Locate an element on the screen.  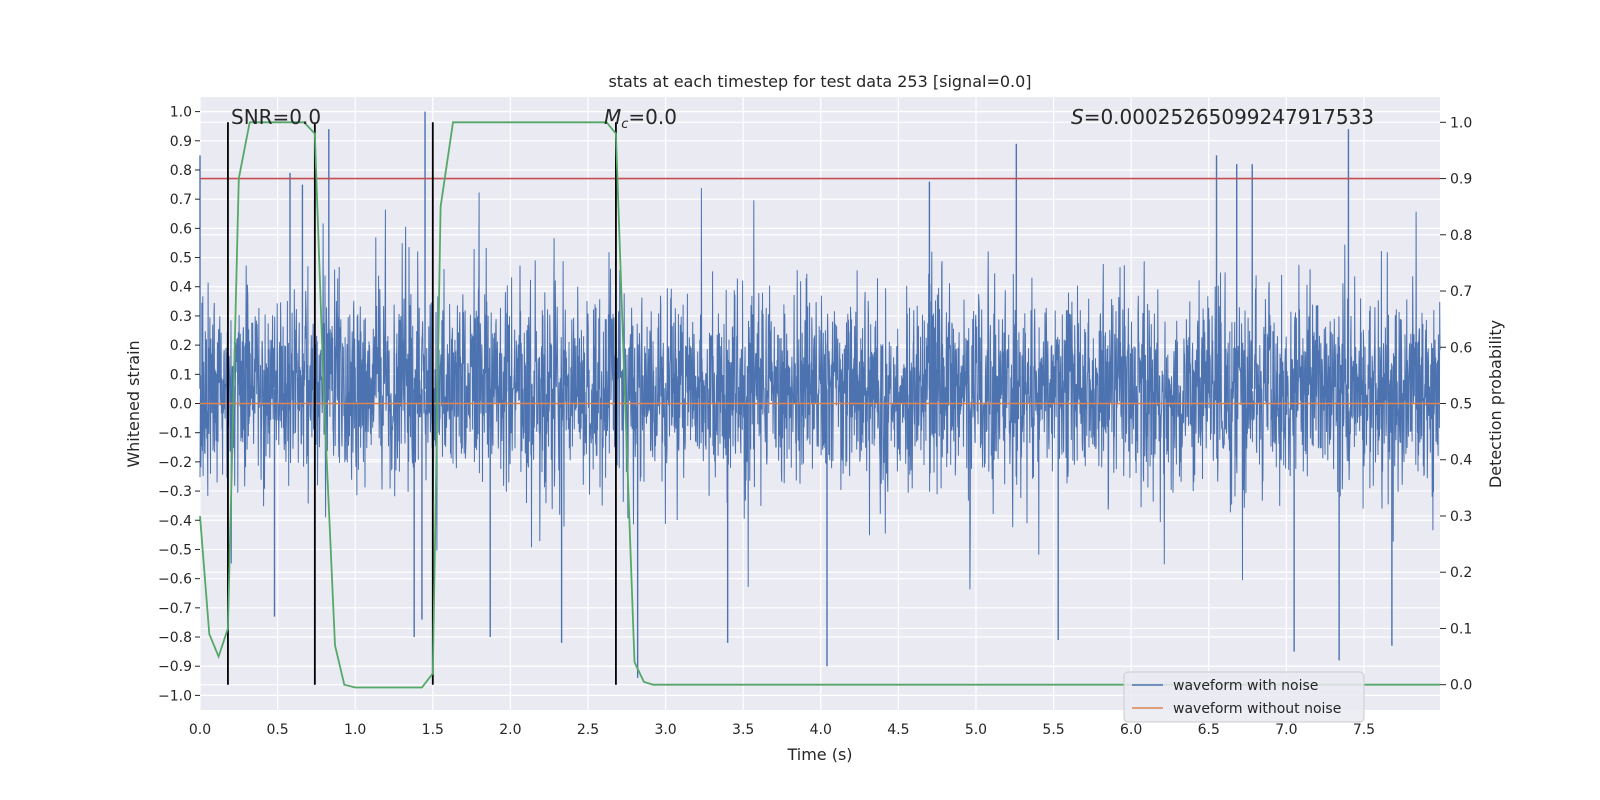
x-tick-label: 2.0 is located at coordinates (510, 730).